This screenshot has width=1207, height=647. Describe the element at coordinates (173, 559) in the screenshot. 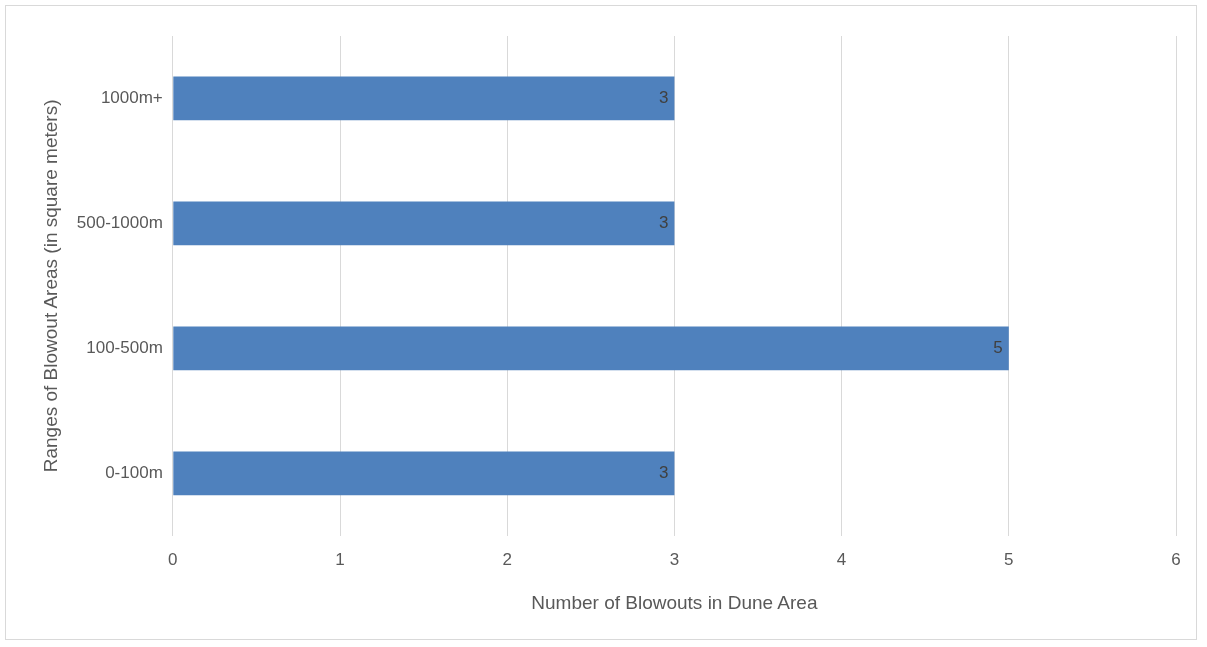

I see `x-tick-label: 0` at that location.